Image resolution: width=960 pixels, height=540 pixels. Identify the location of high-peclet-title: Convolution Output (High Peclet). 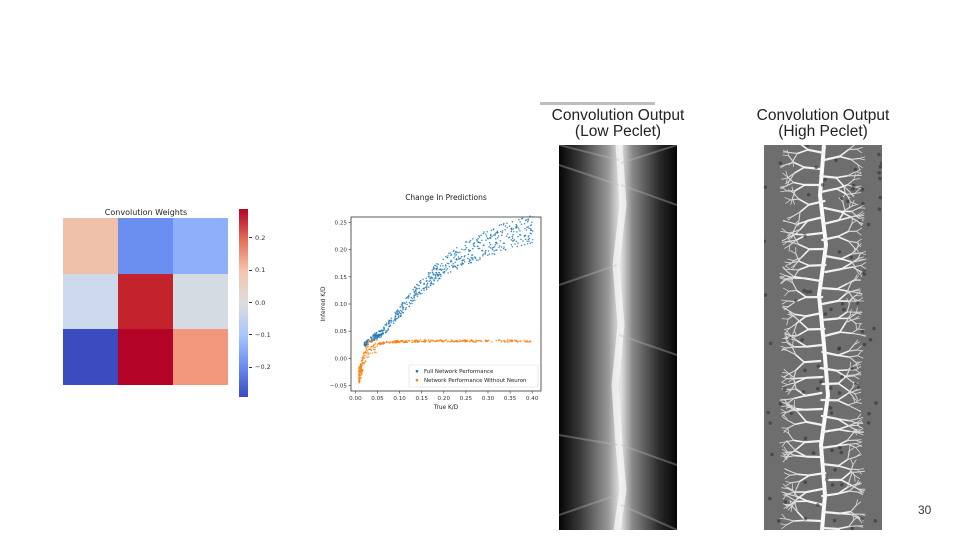
(823, 124).